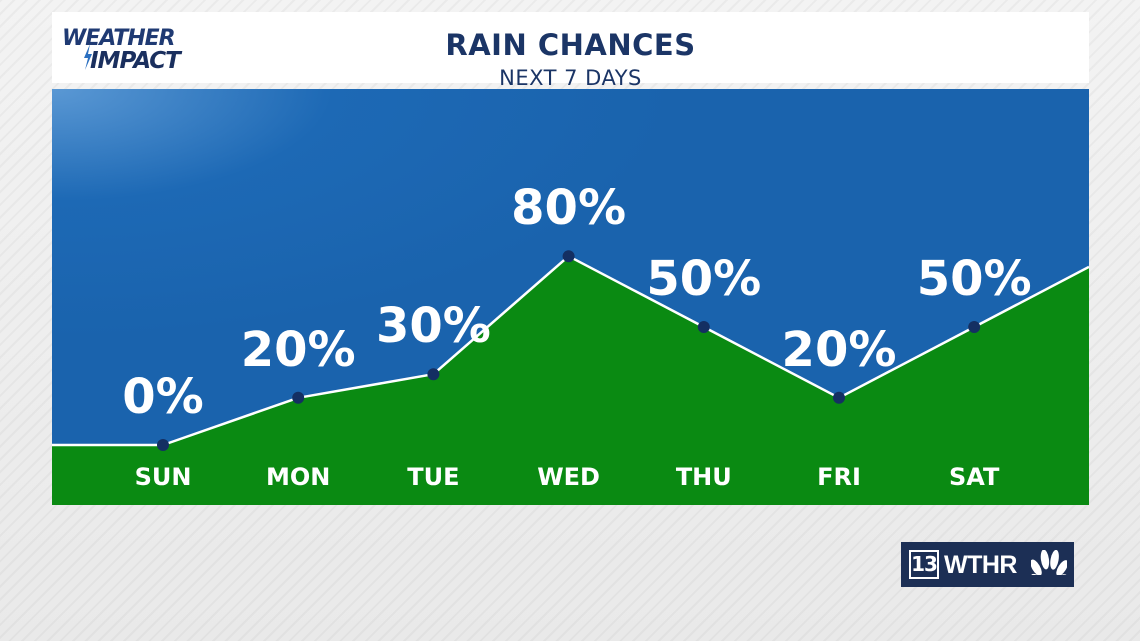  Describe the element at coordinates (135, 61) in the screenshot. I see `logo-text-impact: IMPACT` at that location.